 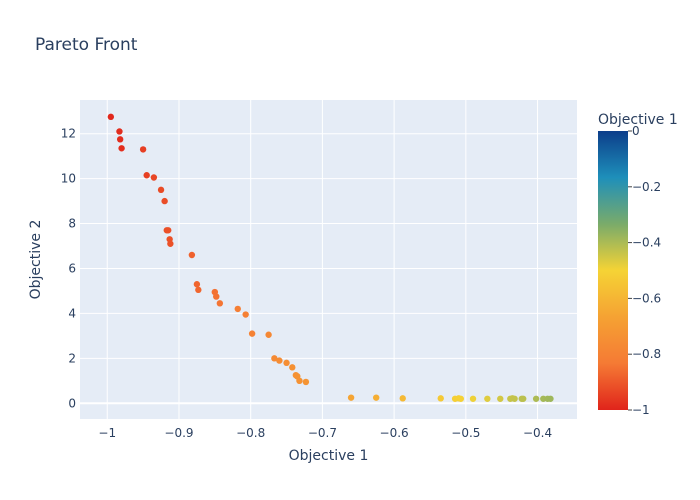 I want to click on x-tick-label: −0.8, so click(x=250, y=433).